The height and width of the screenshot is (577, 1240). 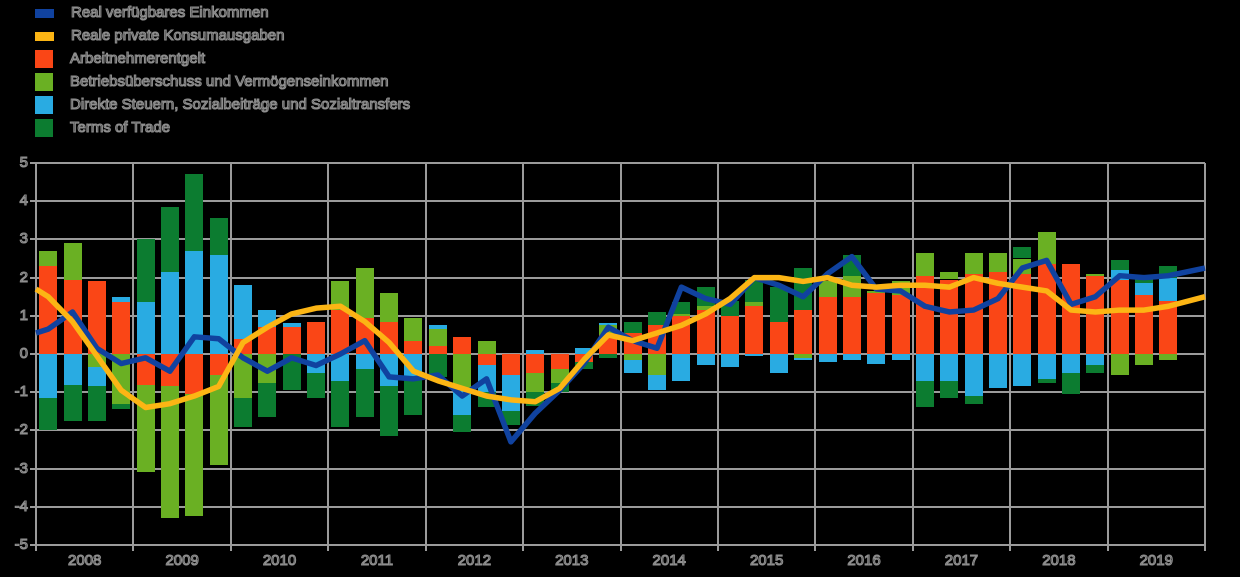 I want to click on legend-item-consumption: Reale private Konsumausgaben, so click(x=160, y=35).